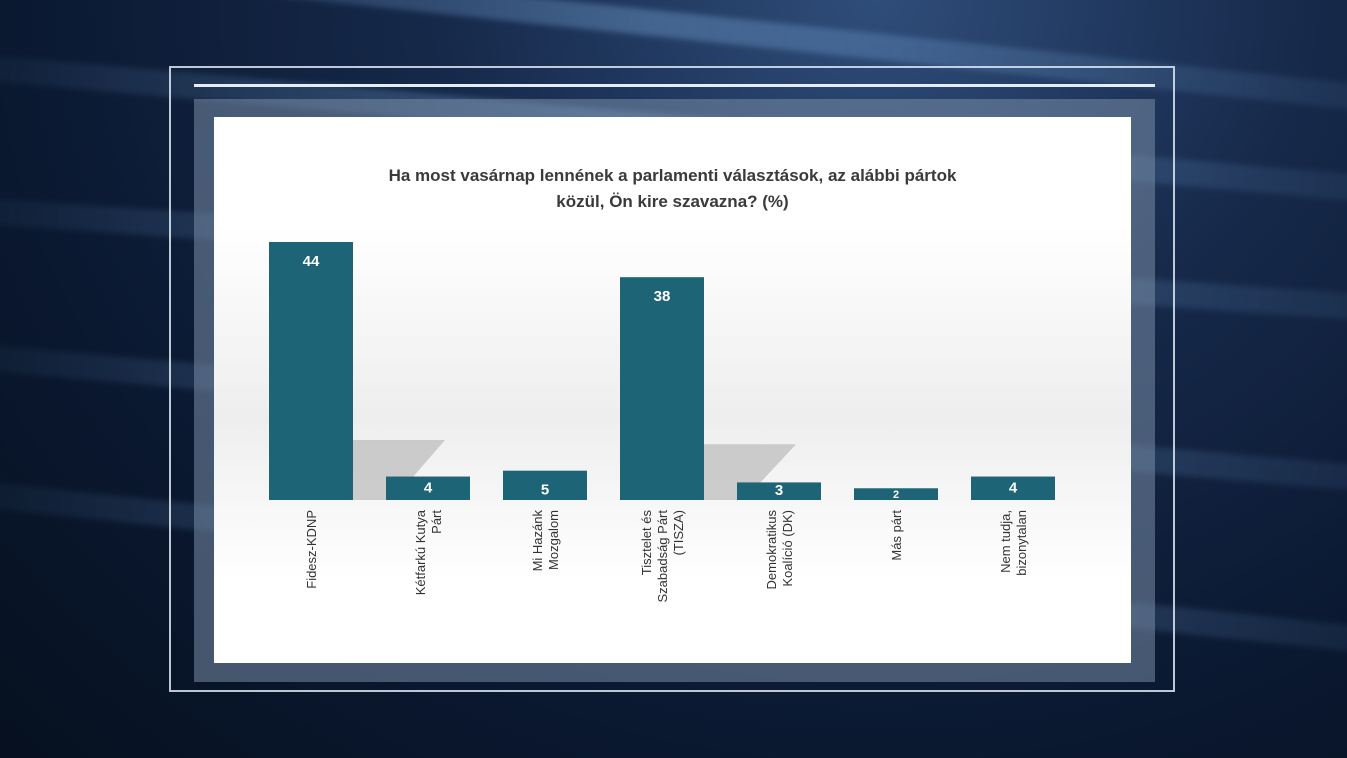  Describe the element at coordinates (545, 490) in the screenshot. I see `bar-value-label: 5` at that location.